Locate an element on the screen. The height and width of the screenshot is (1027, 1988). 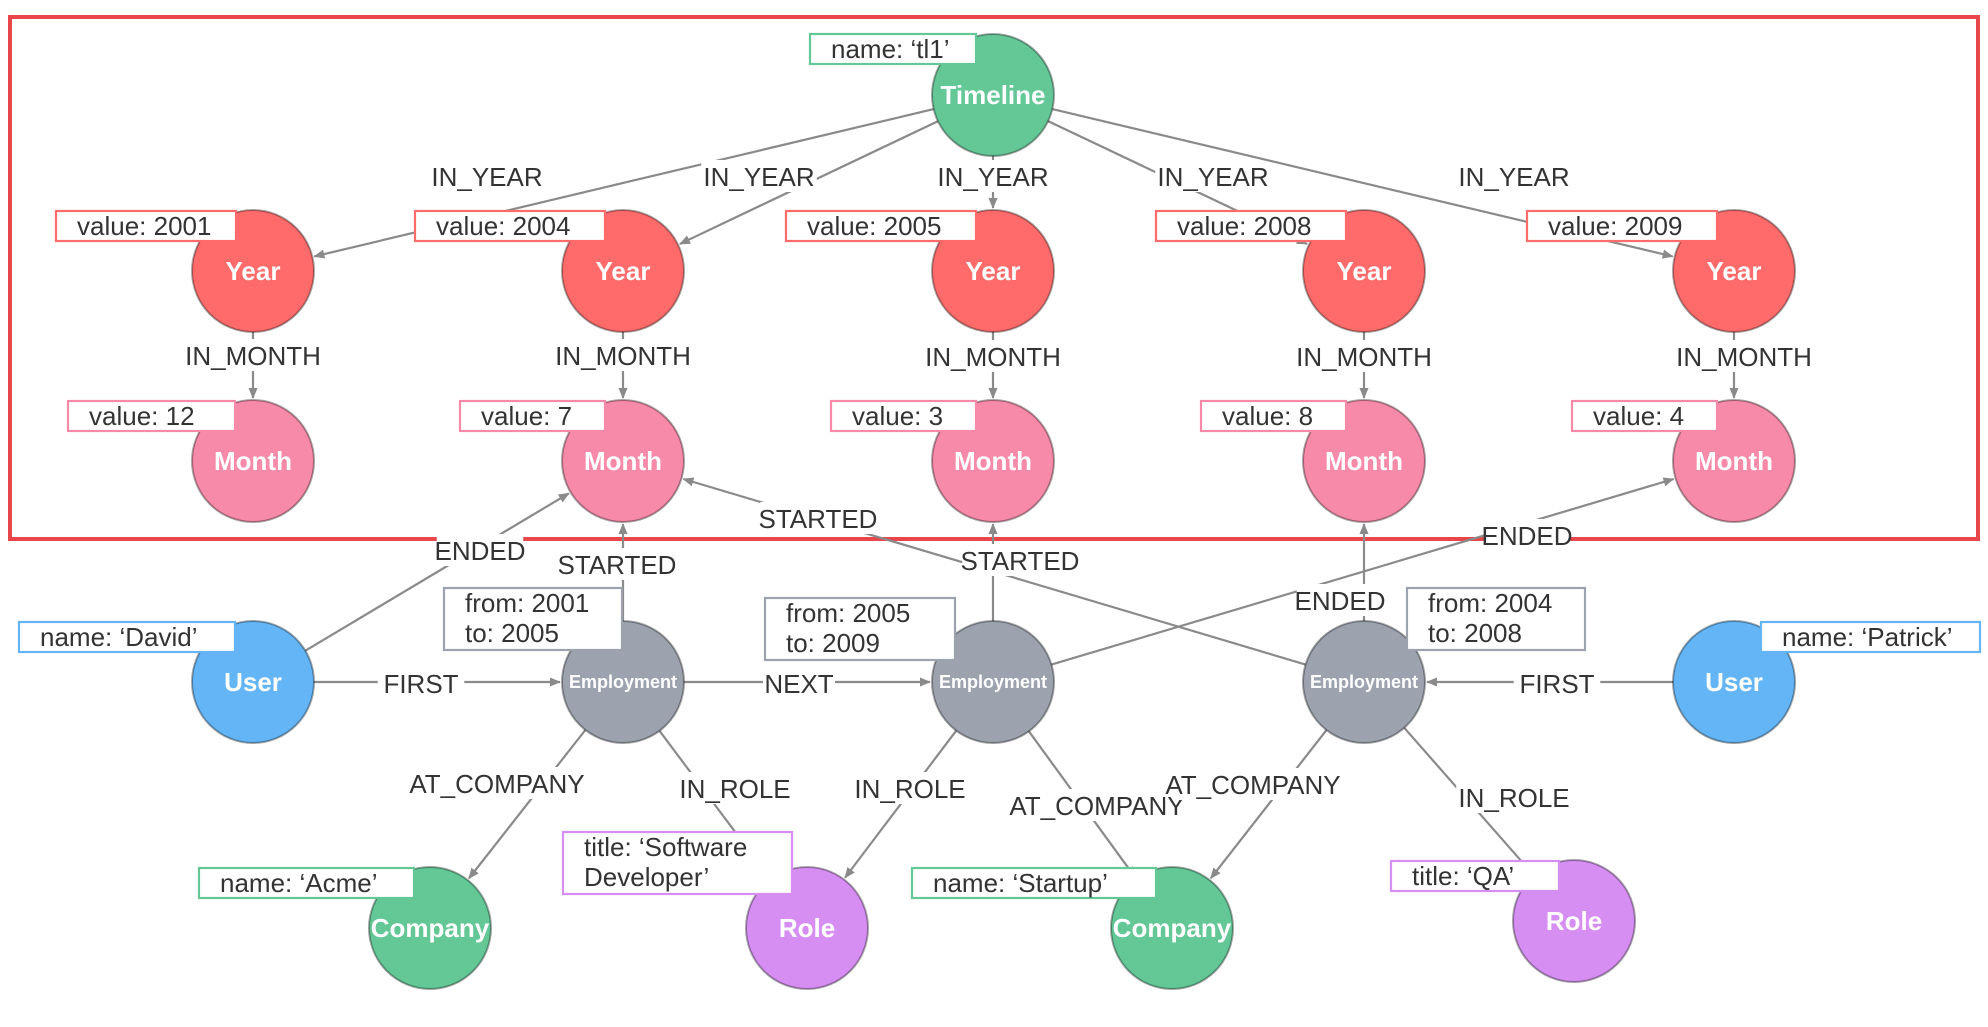
node-properties: value: 2004 is located at coordinates (510, 226).